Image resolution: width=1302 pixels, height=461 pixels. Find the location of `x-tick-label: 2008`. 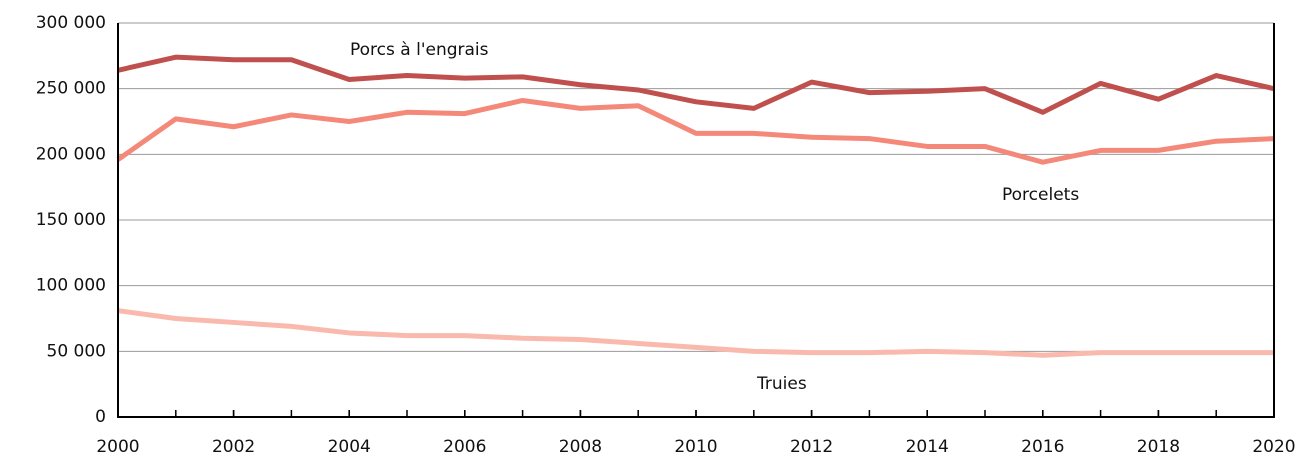

x-tick-label: 2008 is located at coordinates (580, 447).